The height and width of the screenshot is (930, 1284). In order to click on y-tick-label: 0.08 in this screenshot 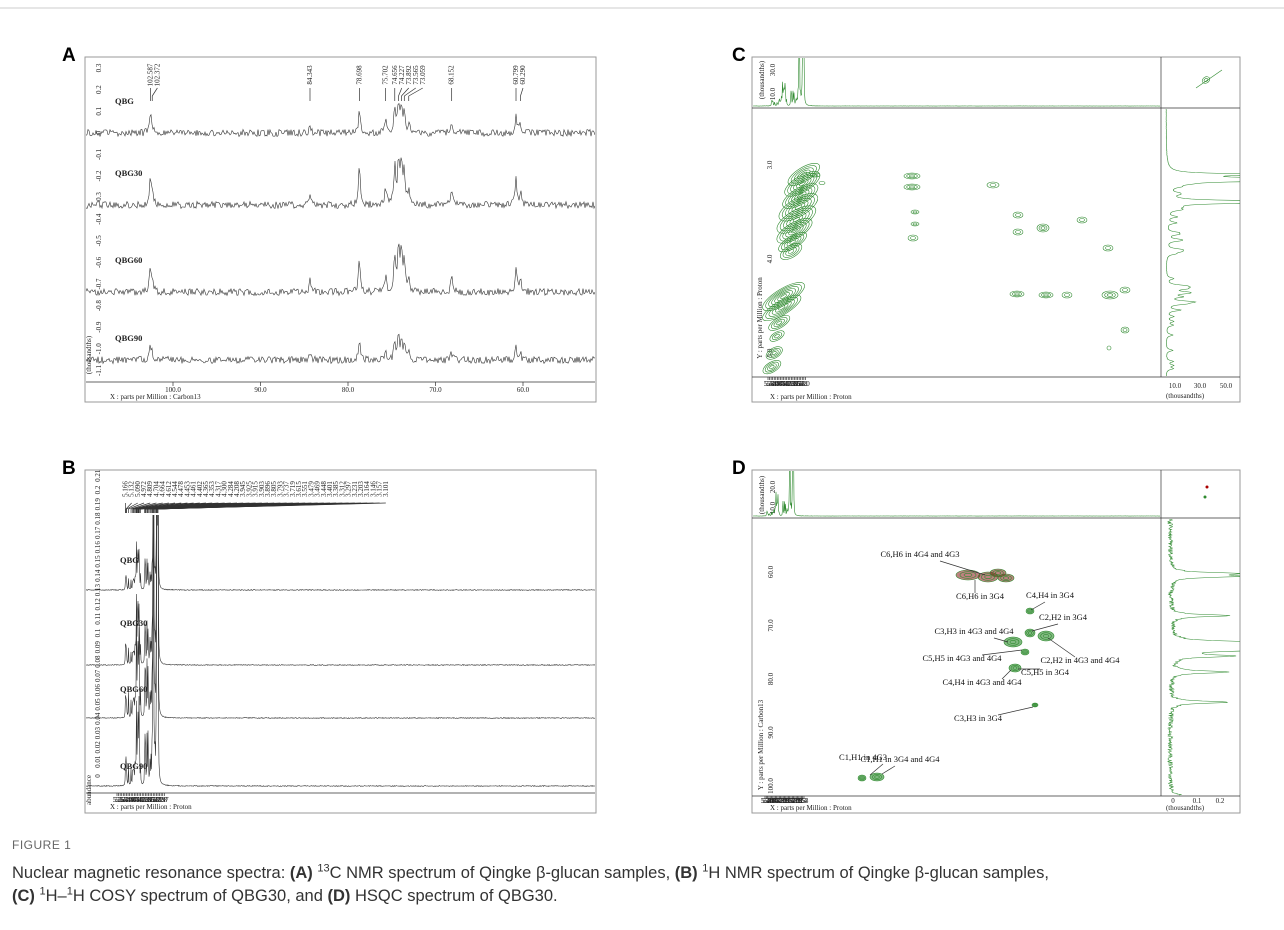, I will do `click(98, 661)`.